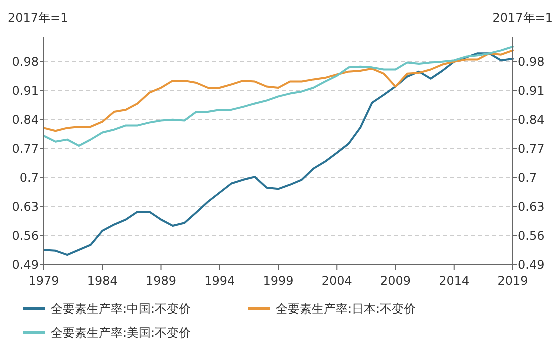 The height and width of the screenshot is (349, 559). What do you see at coordinates (531, 207) in the screenshot?
I see `y2-tick-label: 0.63` at bounding box center [531, 207].